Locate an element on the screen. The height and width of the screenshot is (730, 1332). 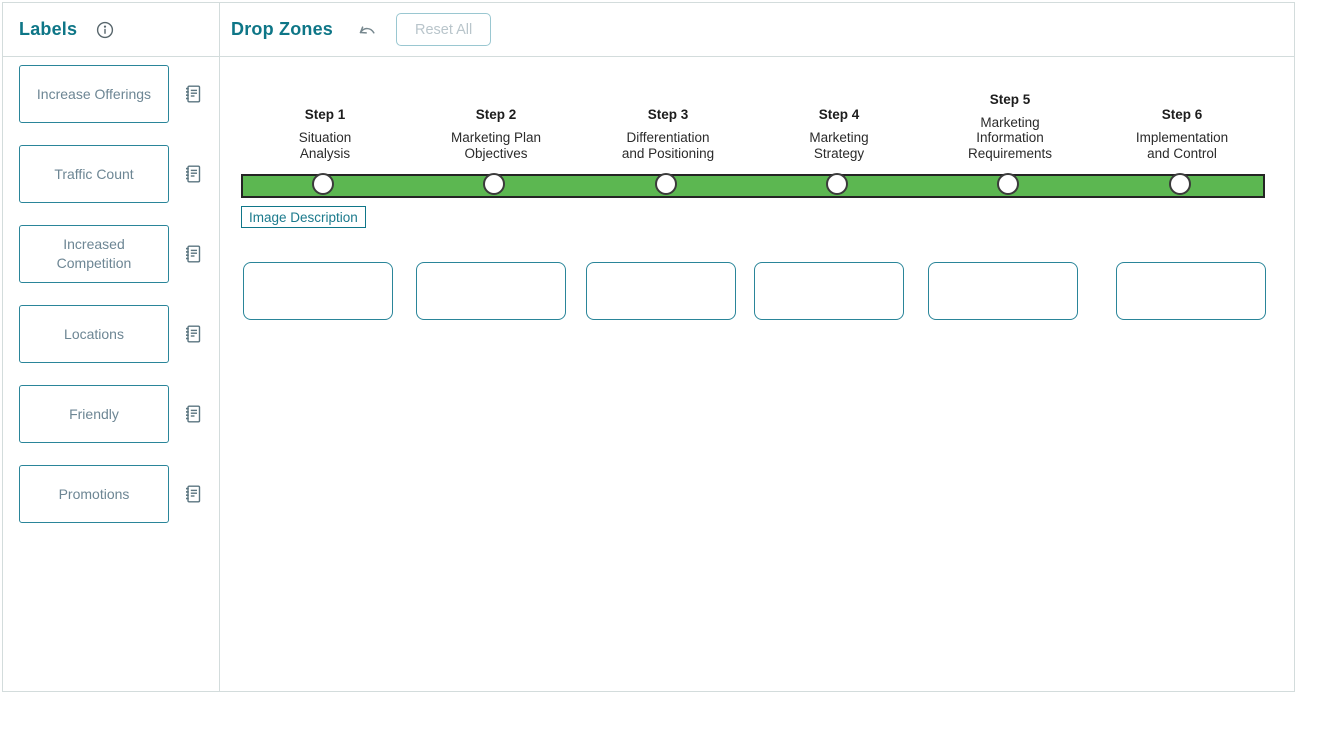
label-chip-increase-offerings: Increase Offerings is located at coordinates (94, 94).